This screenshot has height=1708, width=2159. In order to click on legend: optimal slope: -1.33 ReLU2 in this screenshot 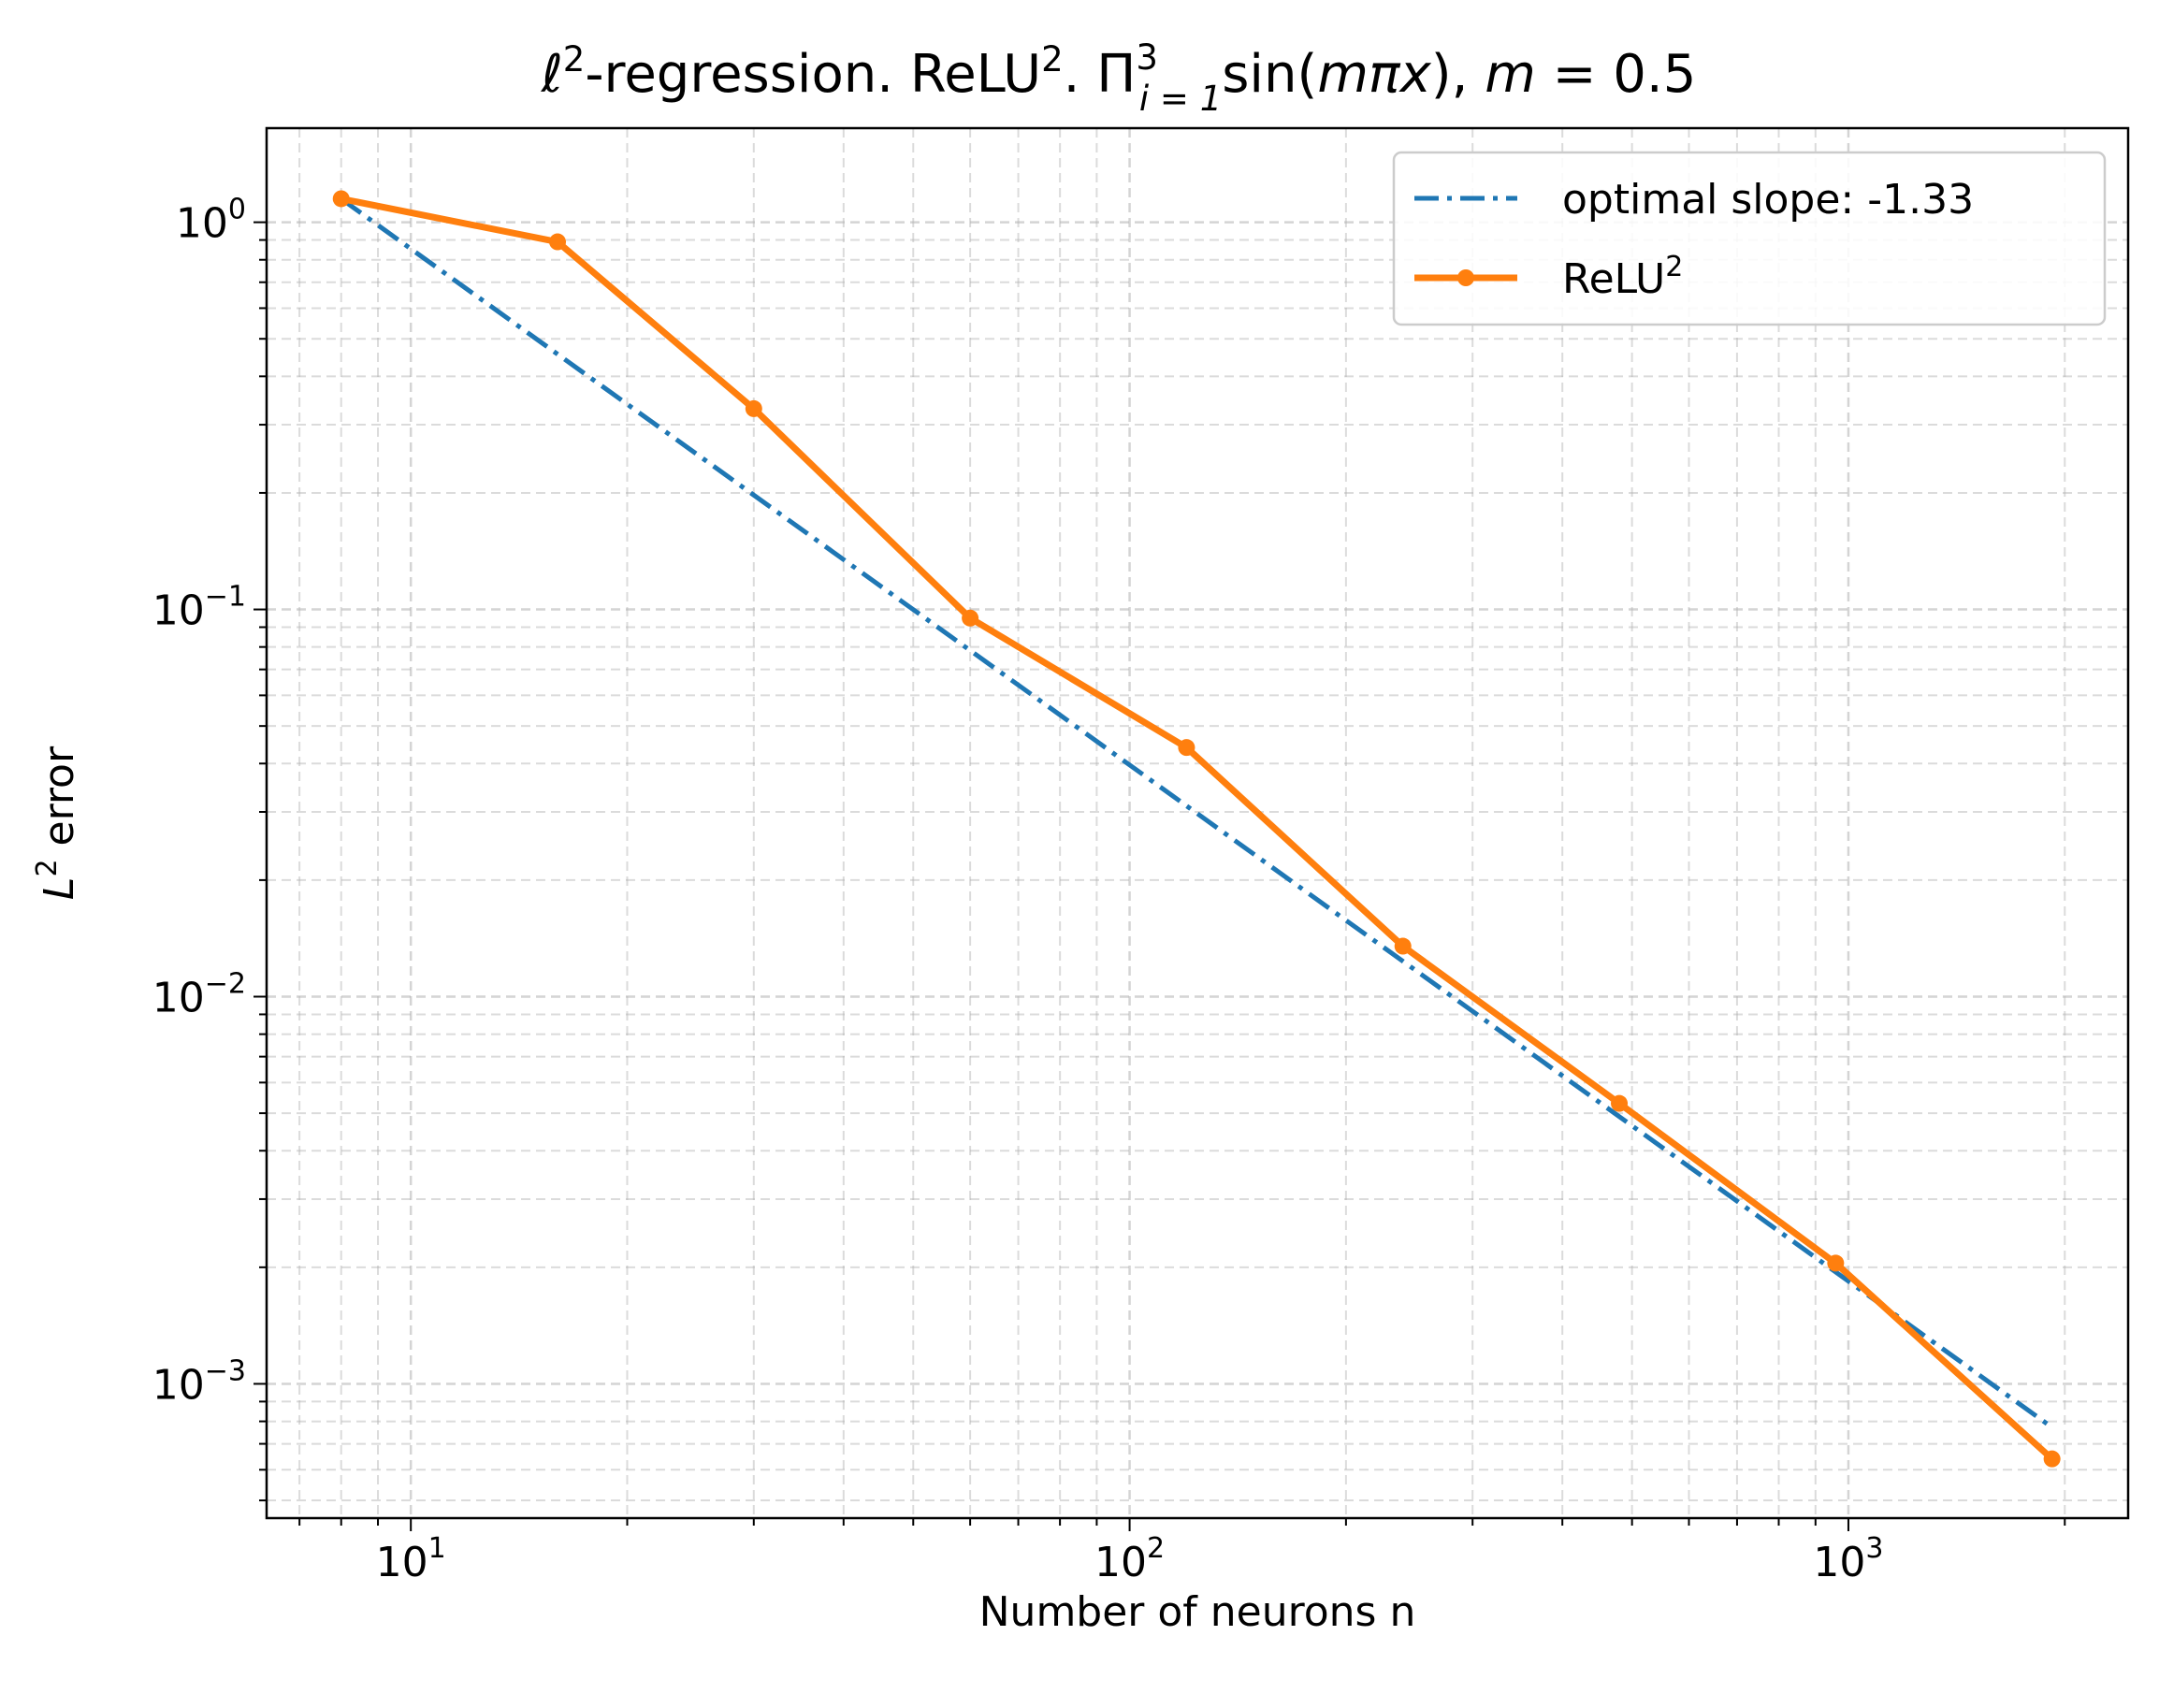, I will do `click(1749, 238)`.